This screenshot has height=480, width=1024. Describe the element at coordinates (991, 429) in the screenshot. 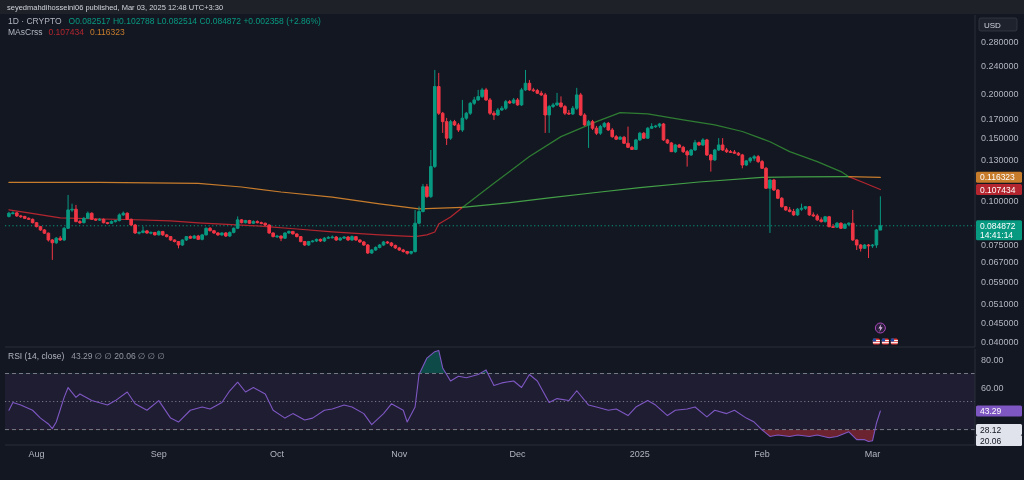

I see `text: 28.12` at that location.